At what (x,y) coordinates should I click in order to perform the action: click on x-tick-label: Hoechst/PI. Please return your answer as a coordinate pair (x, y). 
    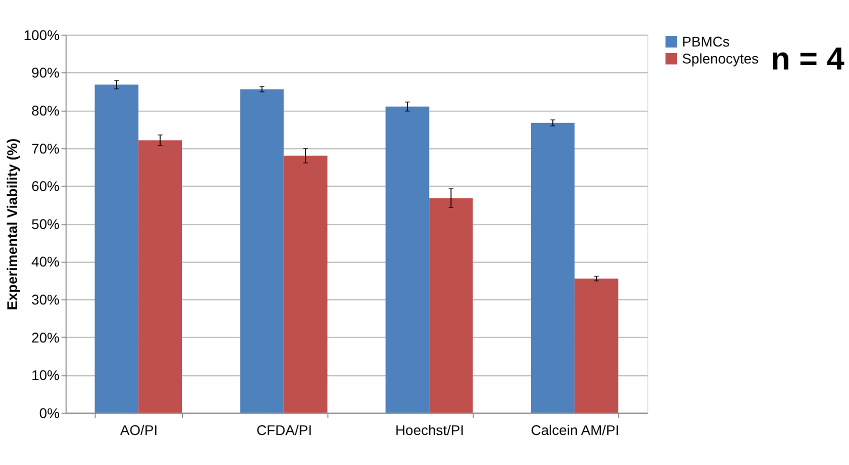
    Looking at the image, I should click on (429, 430).